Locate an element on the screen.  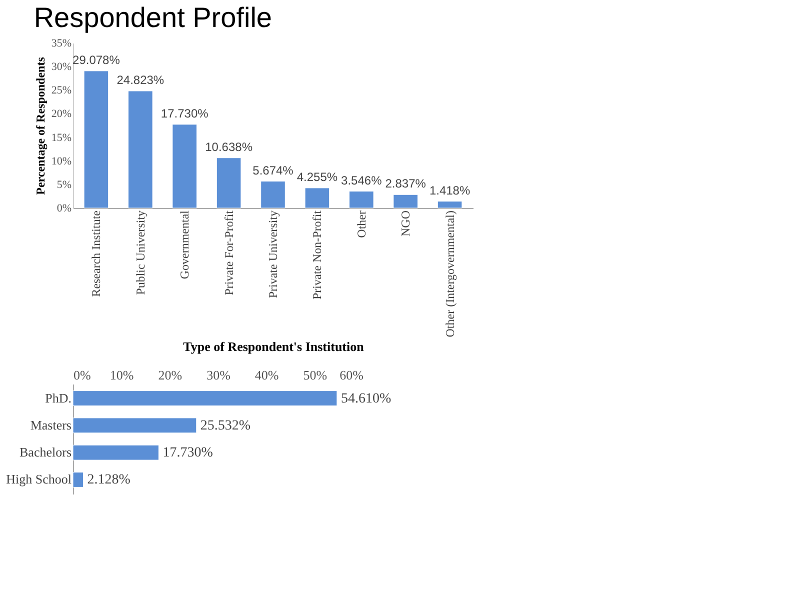
data-label: 10.638% is located at coordinates (229, 147).